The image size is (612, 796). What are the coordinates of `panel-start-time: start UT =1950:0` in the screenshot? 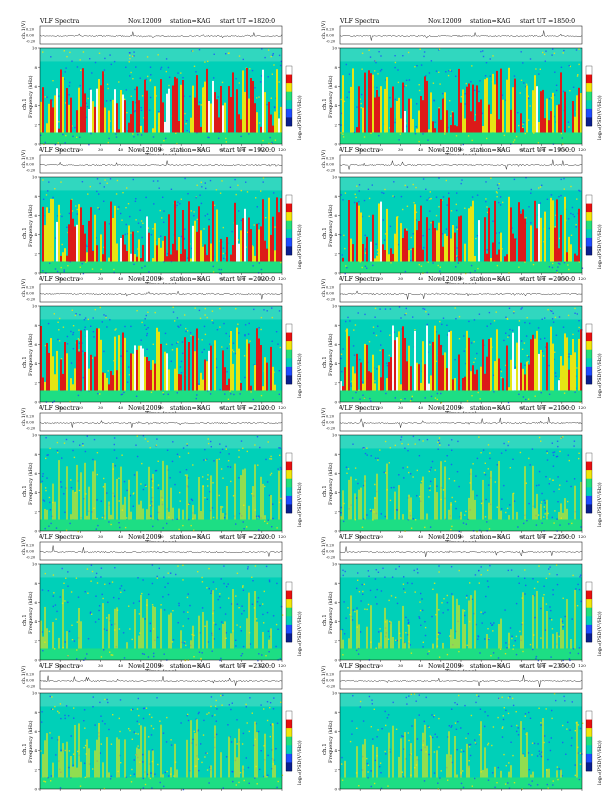 It's located at (547, 150).